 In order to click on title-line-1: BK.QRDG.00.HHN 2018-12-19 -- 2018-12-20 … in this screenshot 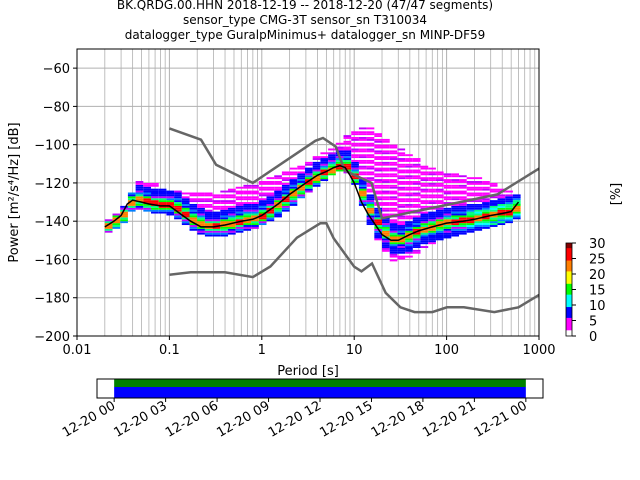, I will do `click(305, 6)`.